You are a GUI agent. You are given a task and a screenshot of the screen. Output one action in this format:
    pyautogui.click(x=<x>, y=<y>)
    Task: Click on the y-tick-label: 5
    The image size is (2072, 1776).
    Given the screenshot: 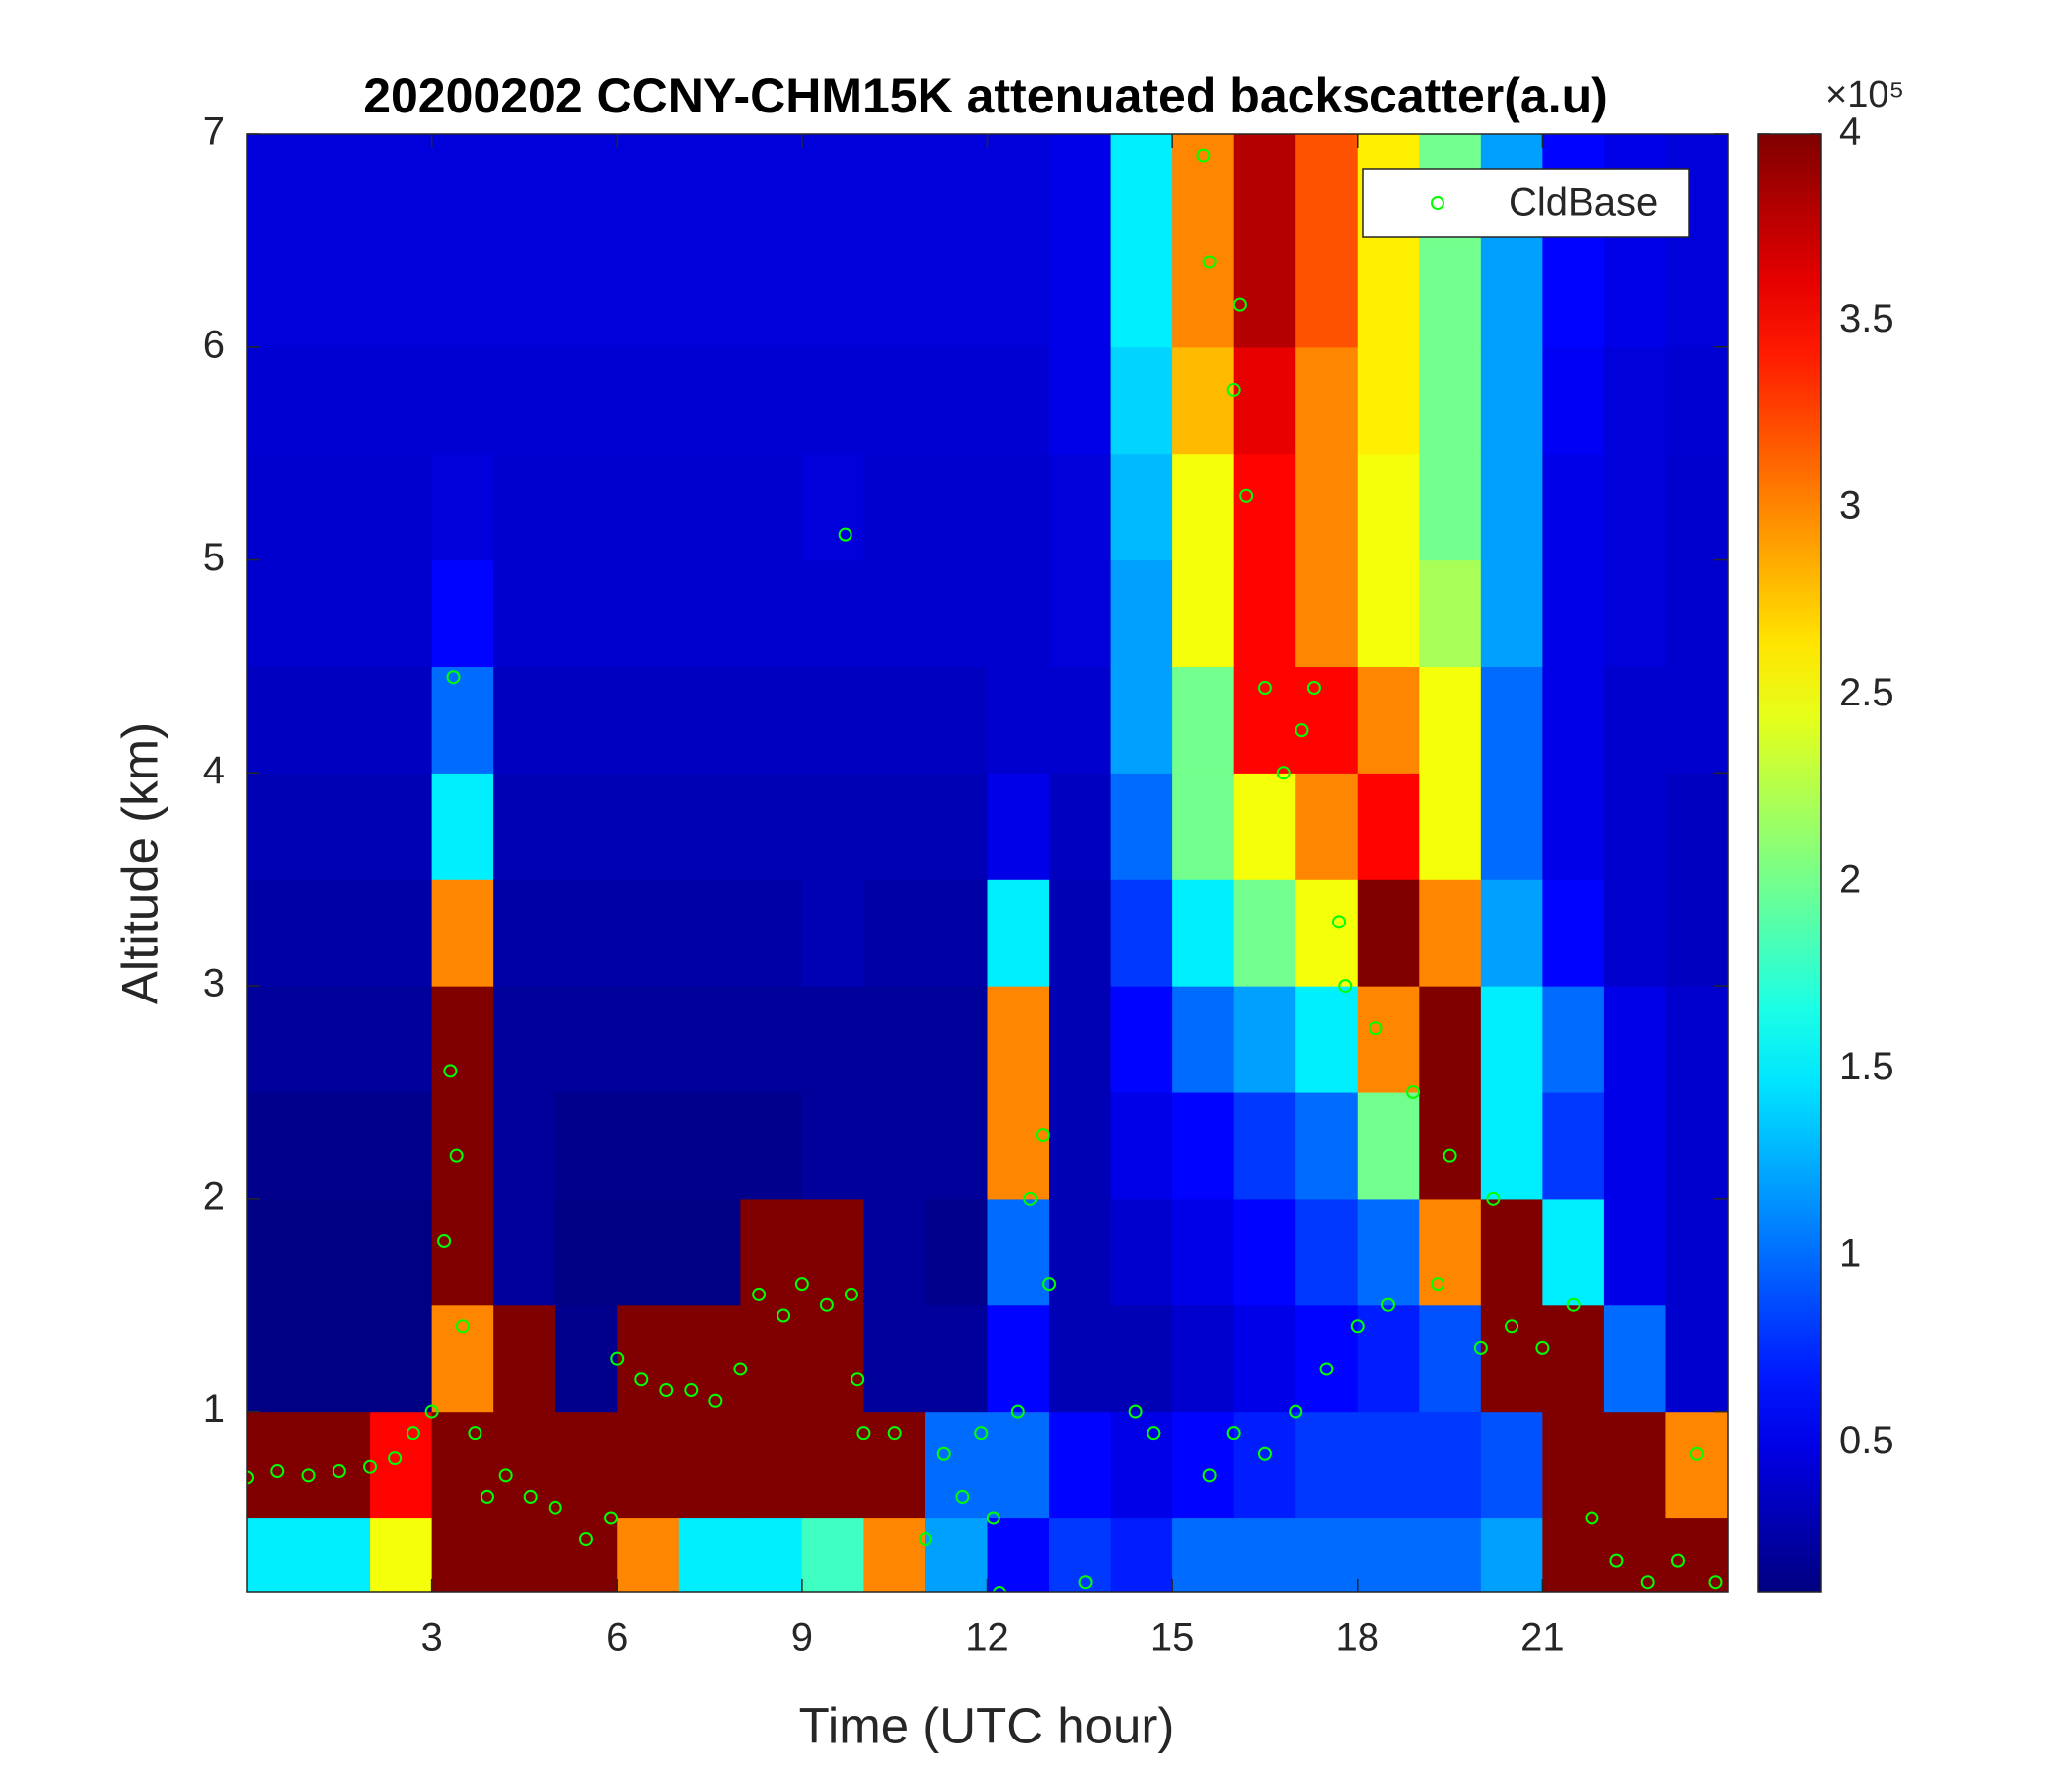 What is the action you would take?
    pyautogui.click(x=214, y=558)
    